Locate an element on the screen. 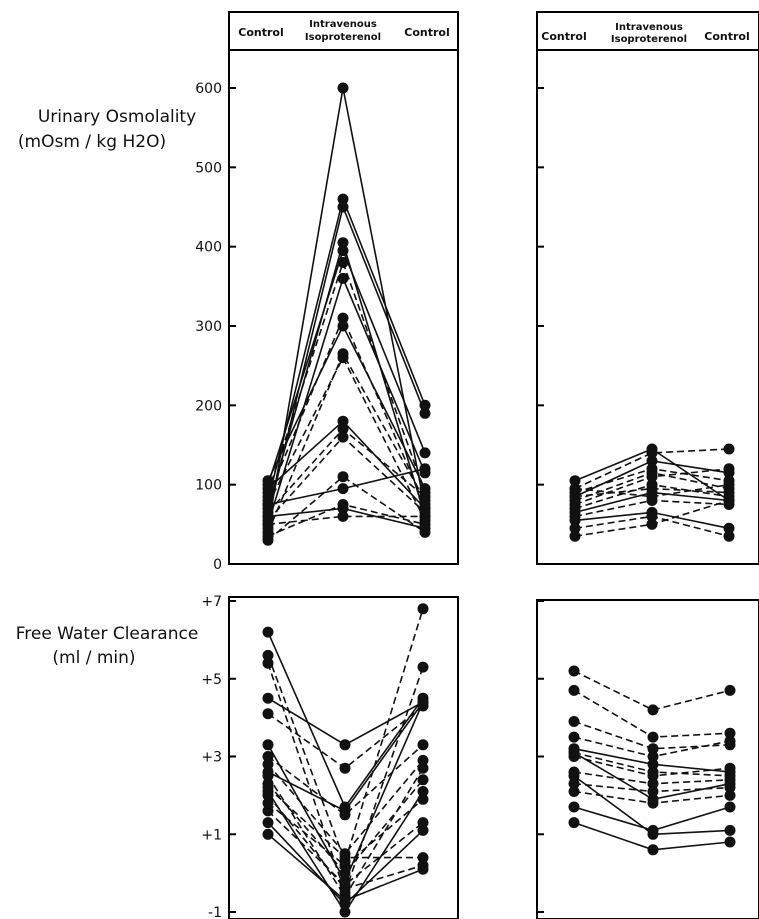  free-water-left-marks is located at coordinates (345, 760).